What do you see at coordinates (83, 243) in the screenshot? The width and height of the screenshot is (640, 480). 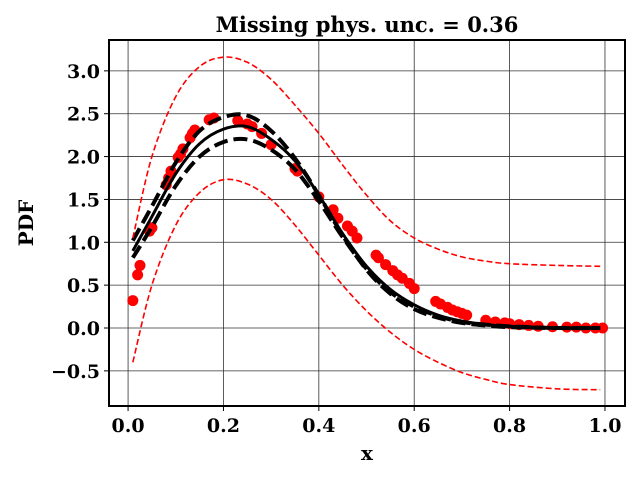 I see `y-tick-label: 1.0` at bounding box center [83, 243].